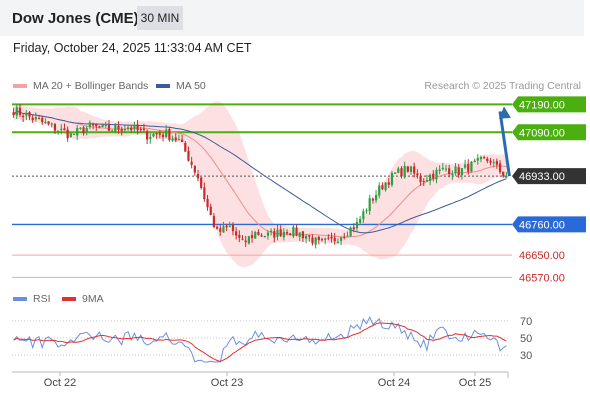  Describe the element at coordinates (526, 339) in the screenshot. I see `rsi-tick-label: 50` at that location.